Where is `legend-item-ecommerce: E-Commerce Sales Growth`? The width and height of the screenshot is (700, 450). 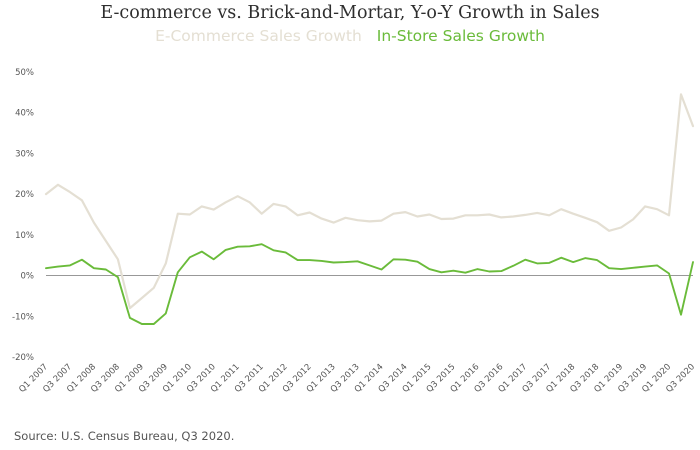
legend-item-ecommerce: E-Commerce Sales Growth is located at coordinates (258, 36).